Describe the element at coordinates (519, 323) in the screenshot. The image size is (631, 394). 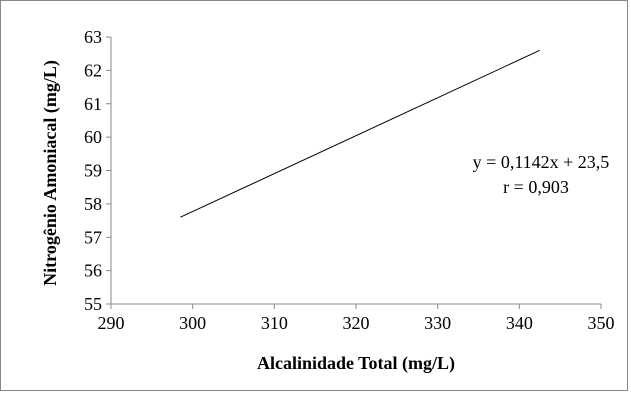
I see `x-tick-label: 340` at that location.